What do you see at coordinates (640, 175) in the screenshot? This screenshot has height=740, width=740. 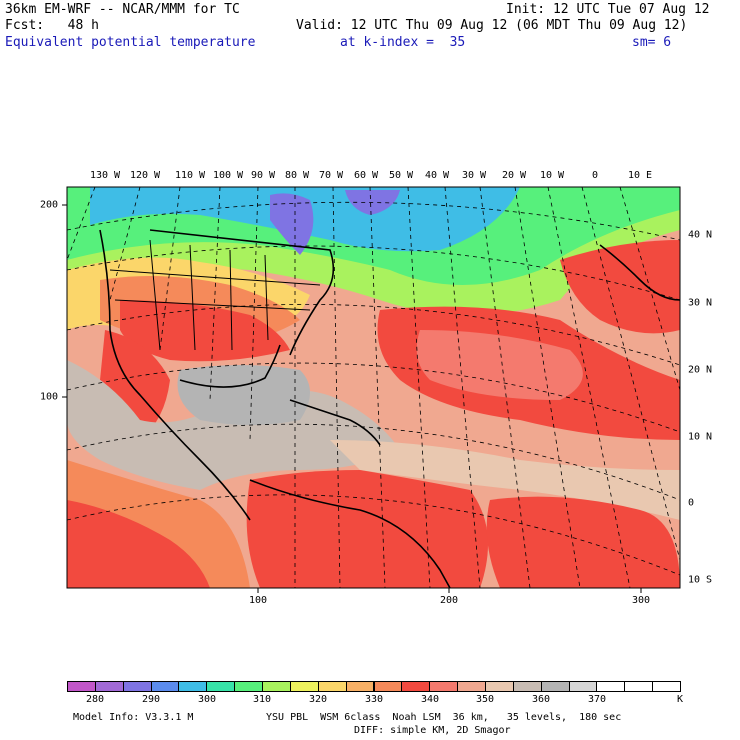 I see `lon-label: 10 E` at bounding box center [640, 175].